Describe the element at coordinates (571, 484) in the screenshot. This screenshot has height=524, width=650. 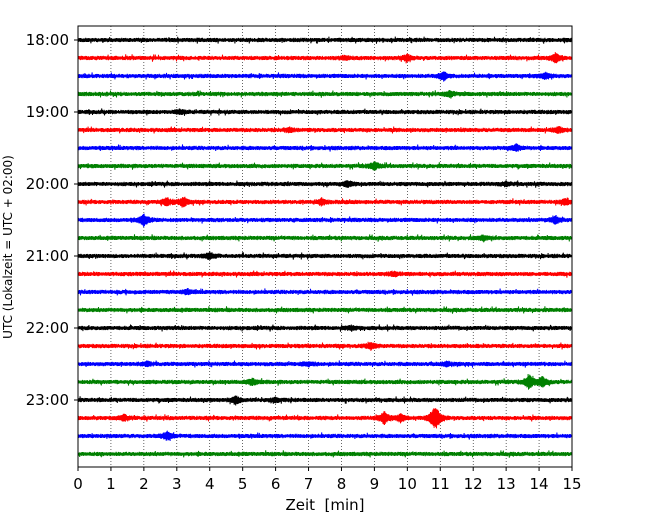
I see `x-tick-label: 15` at that location.